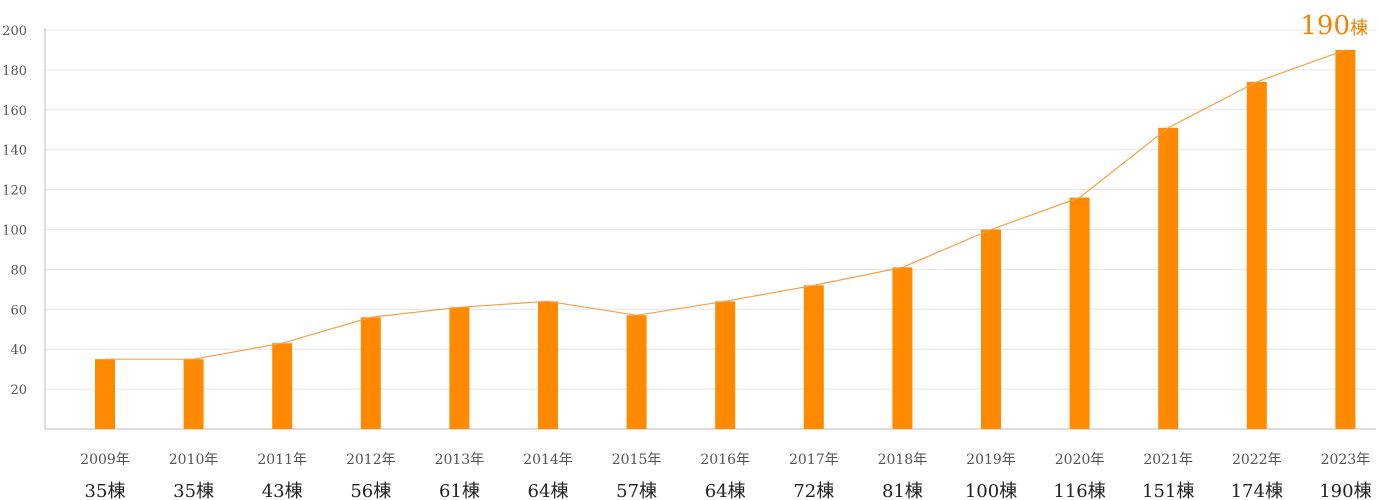  Describe the element at coordinates (282, 490) in the screenshot. I see `x-count-label: 43棟` at that location.